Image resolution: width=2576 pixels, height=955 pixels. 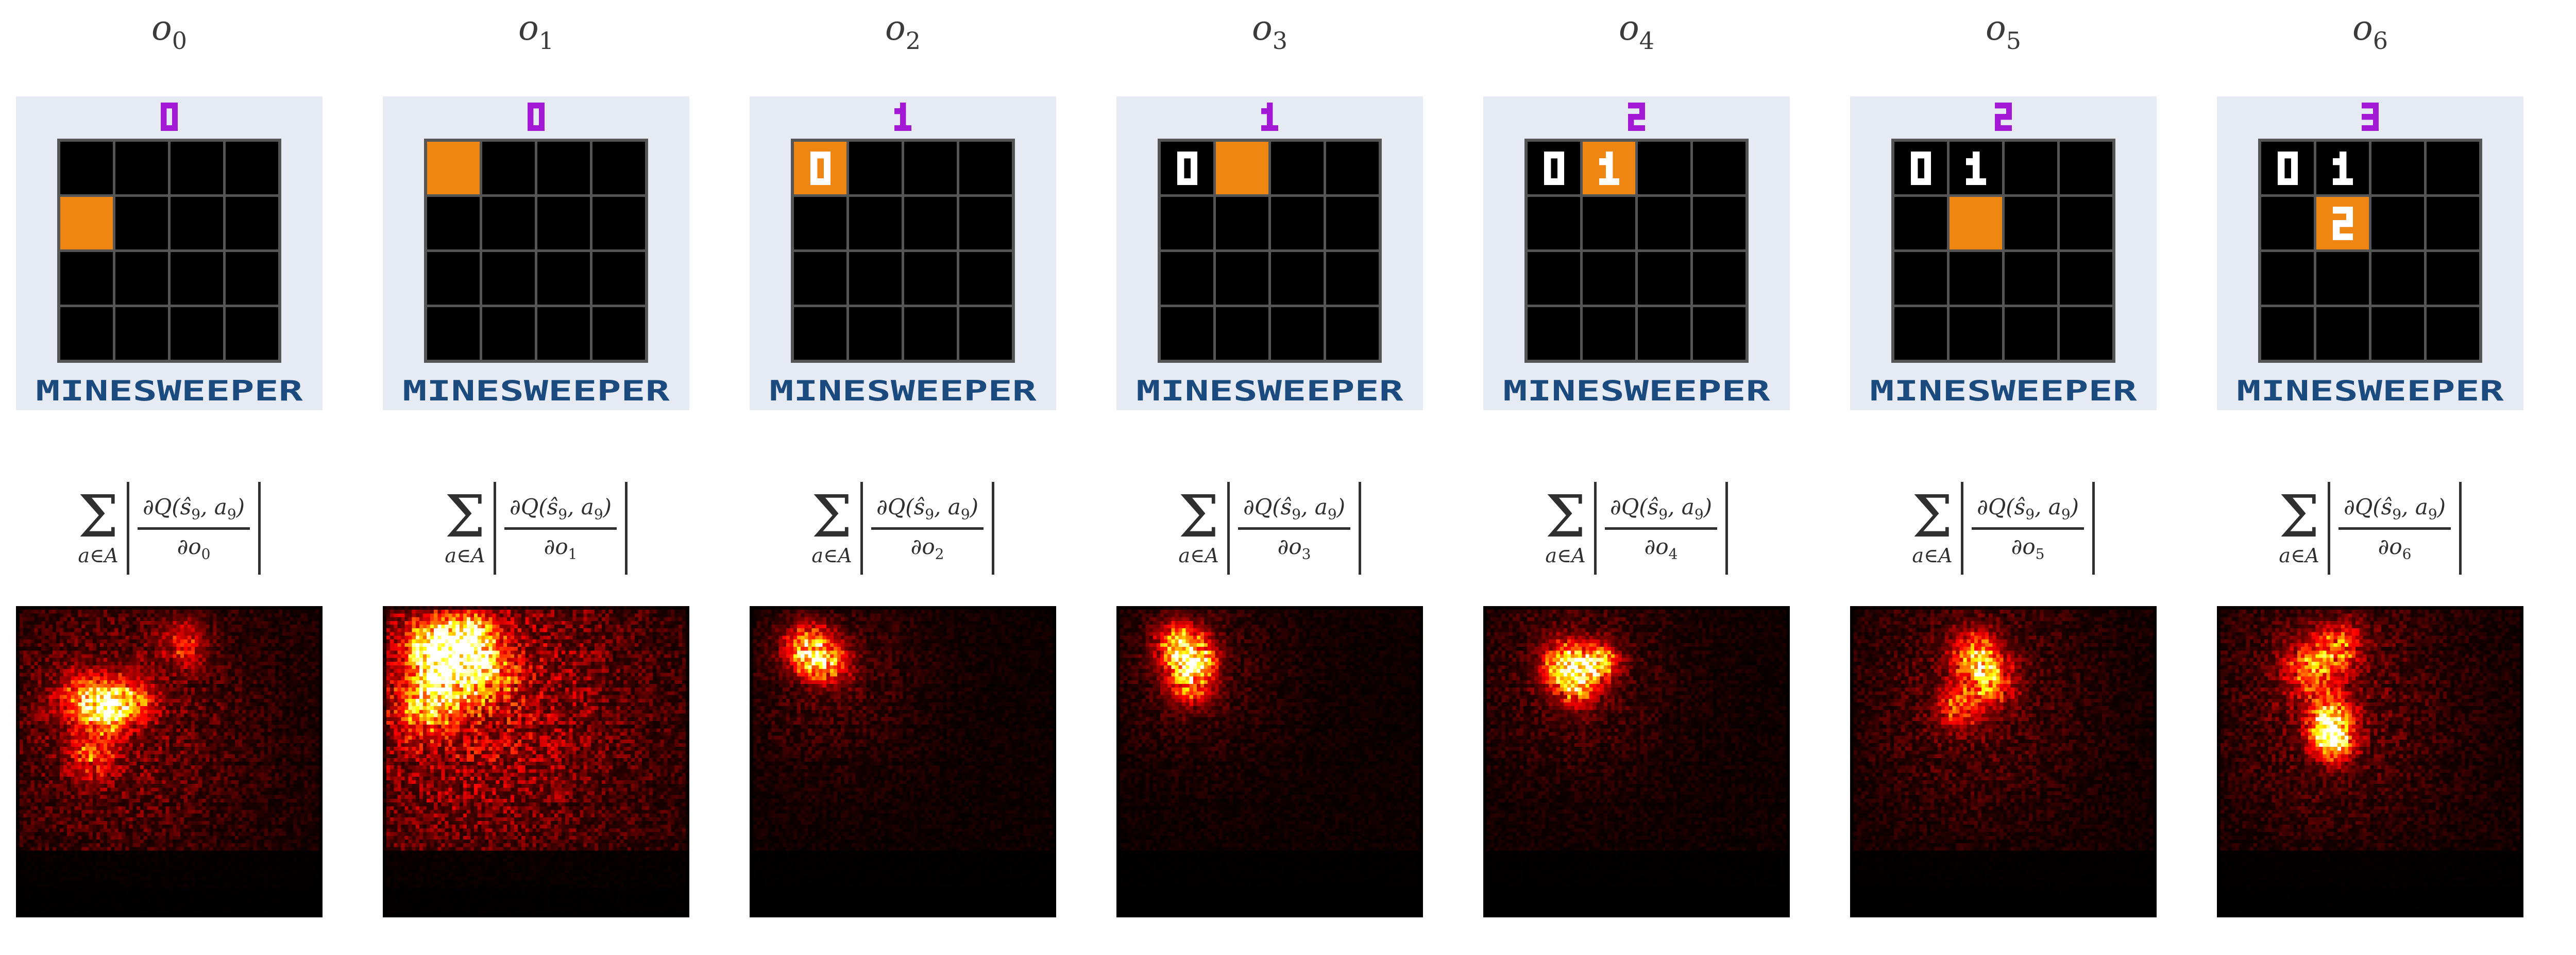 What do you see at coordinates (1294, 528) in the screenshot?
I see `partial-derivative-fraction: ∂Q(ŝ9, a9) ∂o3` at bounding box center [1294, 528].